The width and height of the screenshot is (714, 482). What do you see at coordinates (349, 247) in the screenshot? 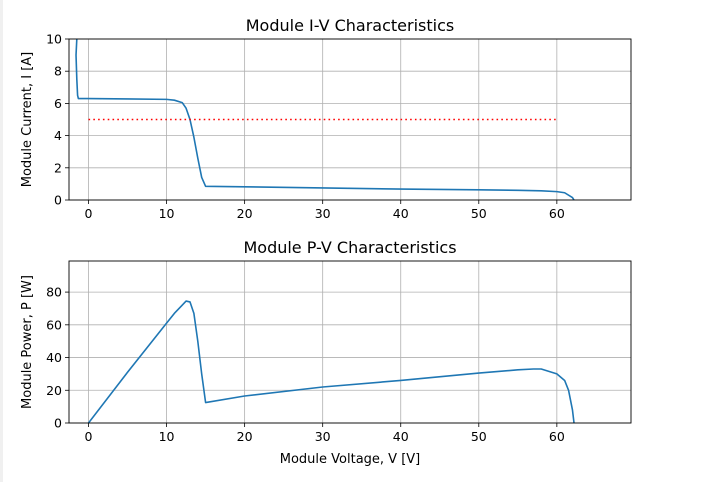
I see `chart-title: Module P-V Characteristics` at bounding box center [349, 247].